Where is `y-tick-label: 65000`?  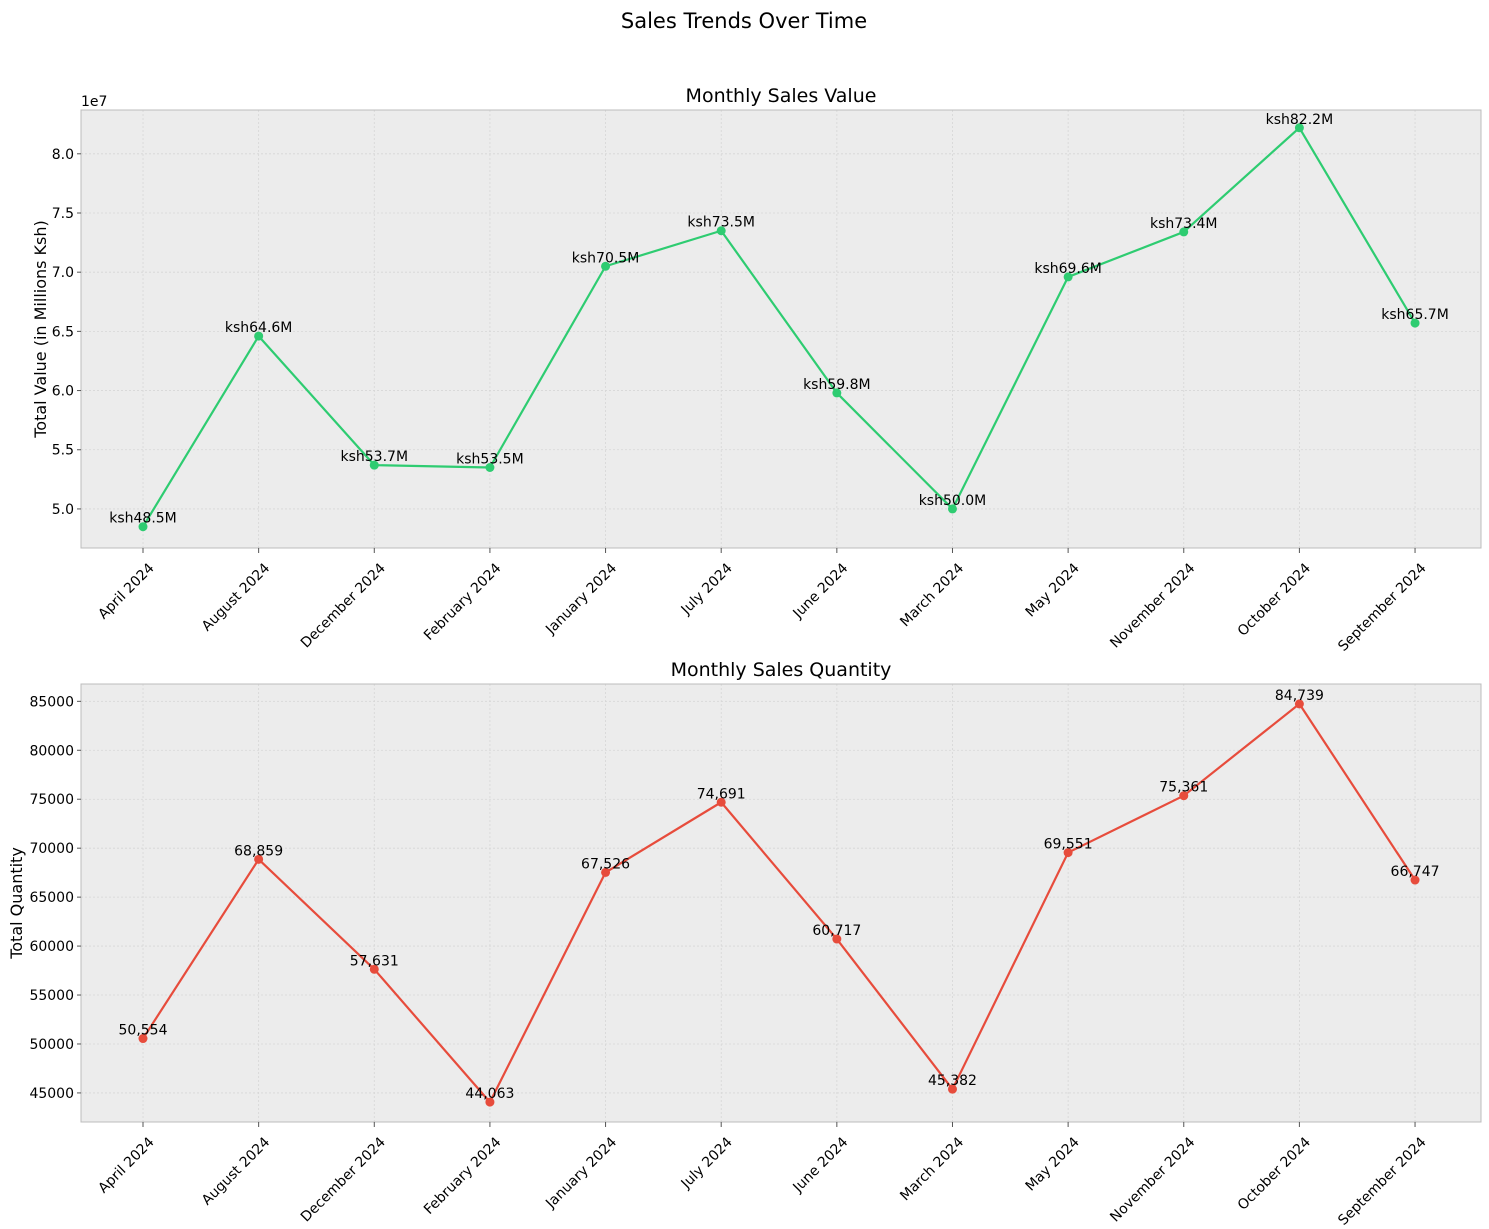
y-tick-label: 65000 is located at coordinates (51, 898).